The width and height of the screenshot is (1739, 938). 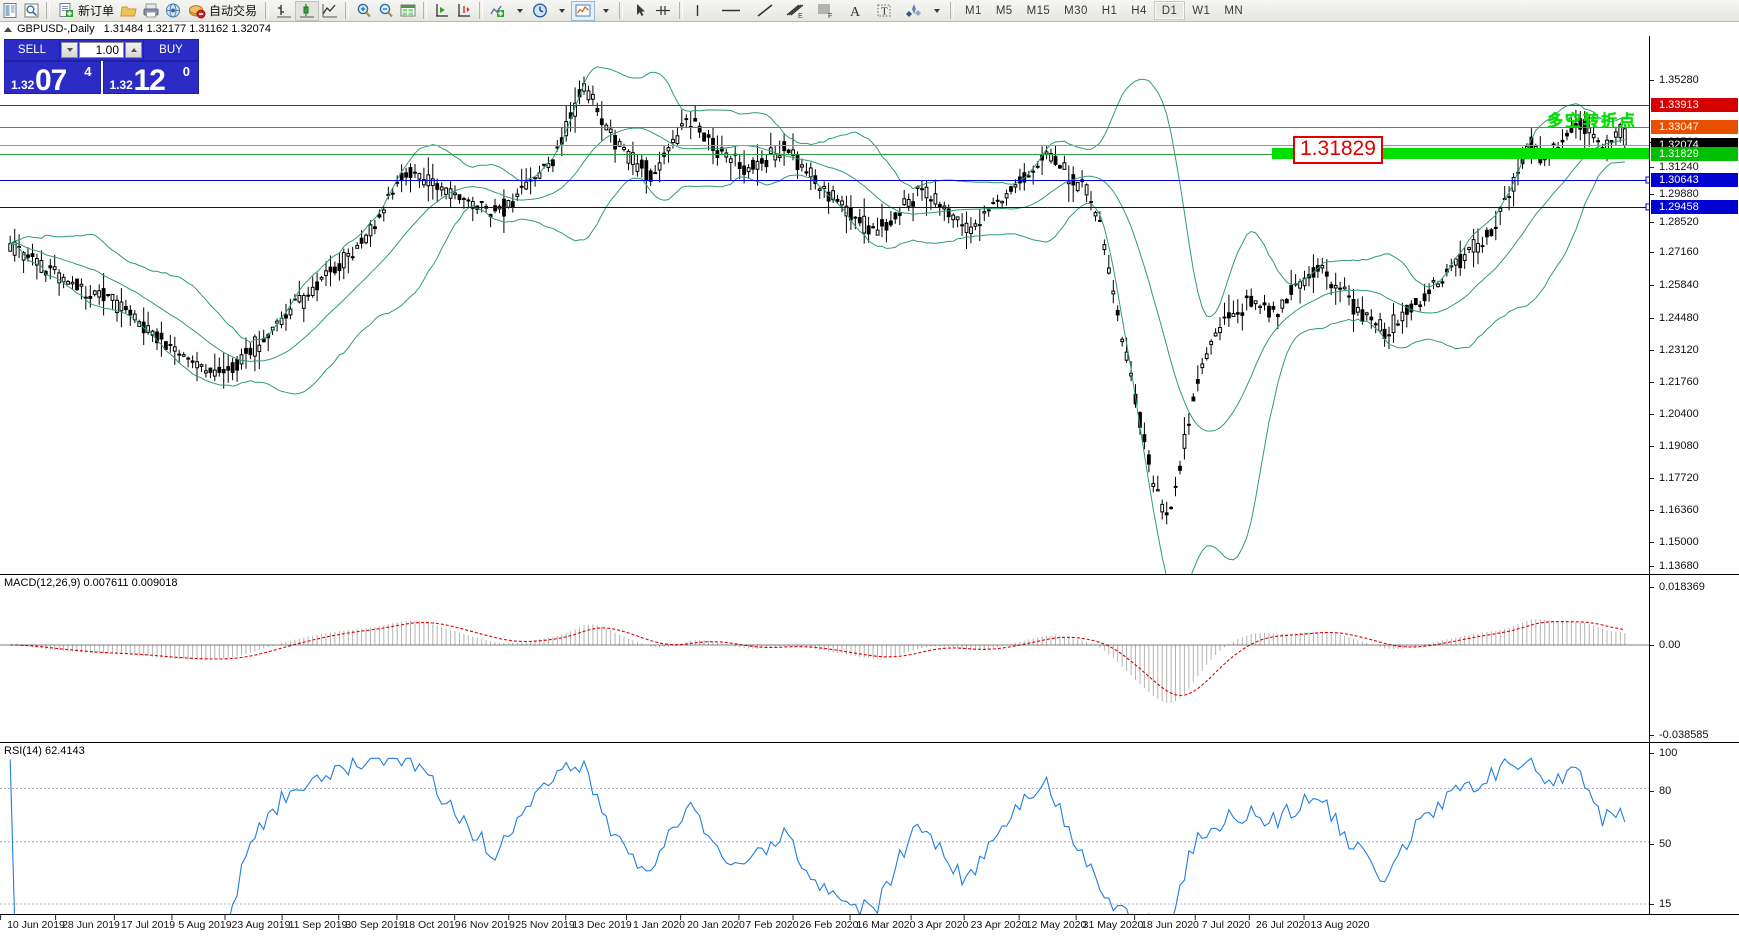 I want to click on bar-chart-icon, so click(x=284, y=11).